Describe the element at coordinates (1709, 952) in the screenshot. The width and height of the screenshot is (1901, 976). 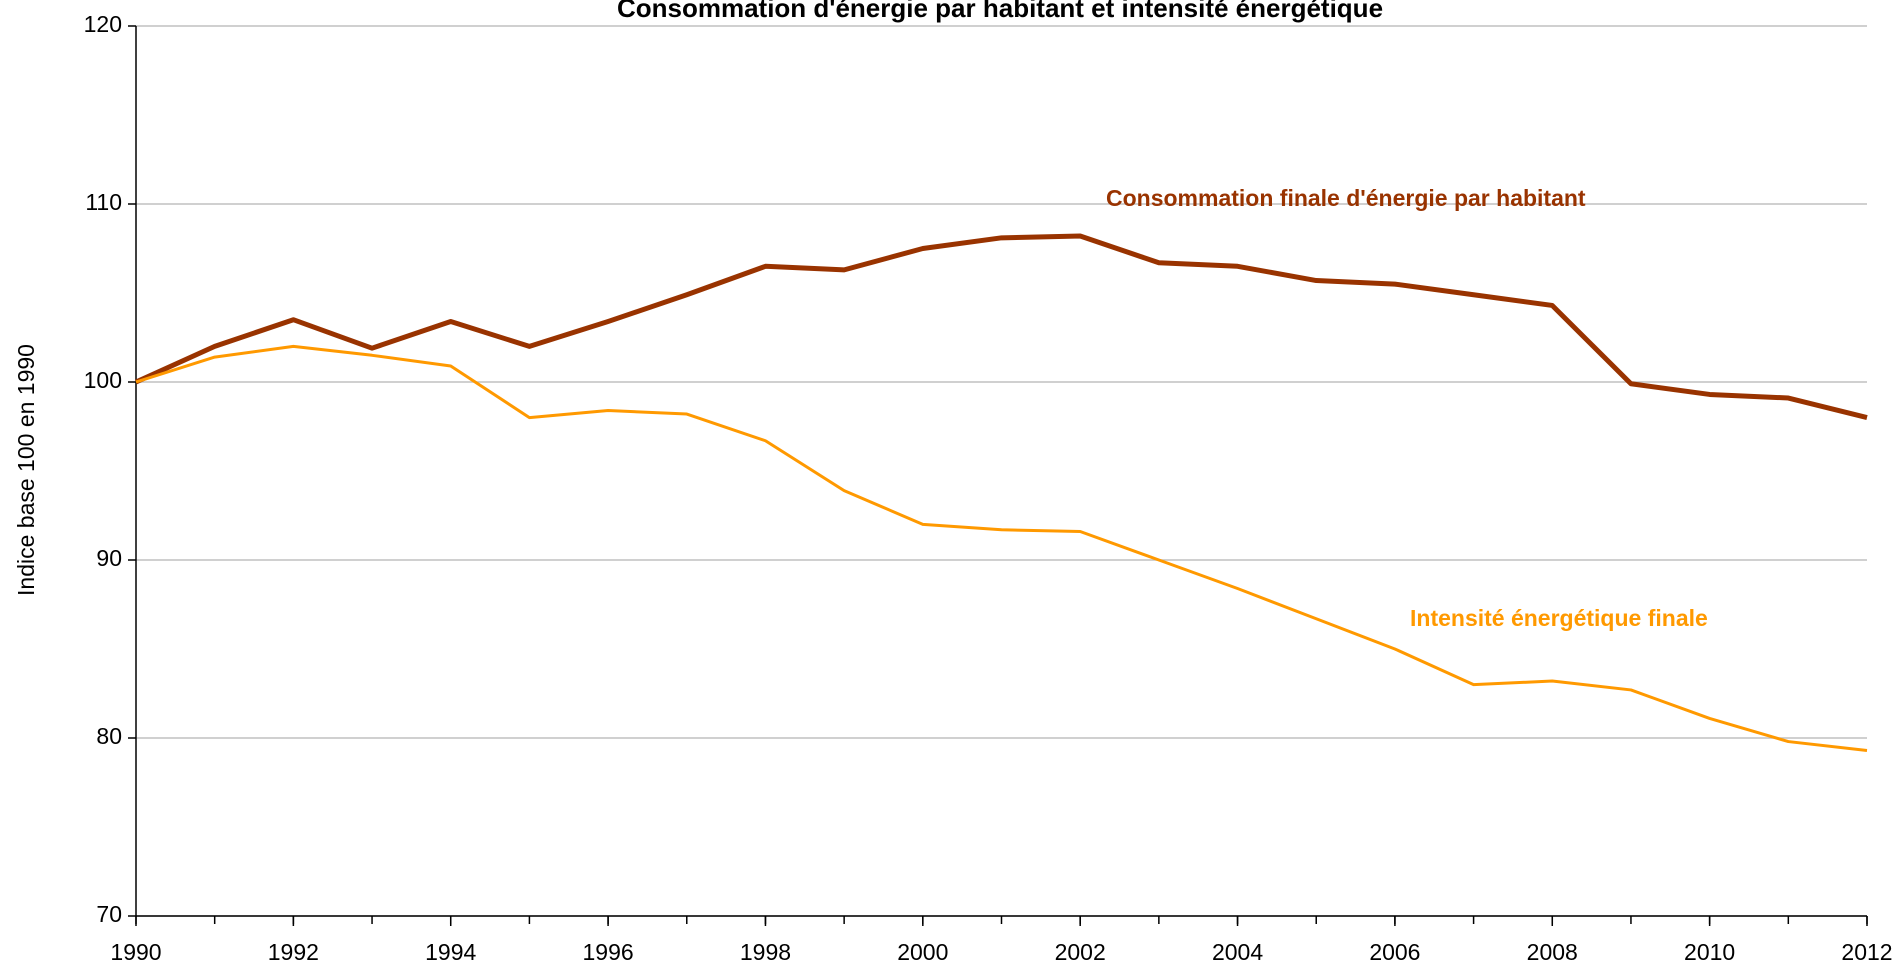
I see `x-tick-label: 2010` at that location.